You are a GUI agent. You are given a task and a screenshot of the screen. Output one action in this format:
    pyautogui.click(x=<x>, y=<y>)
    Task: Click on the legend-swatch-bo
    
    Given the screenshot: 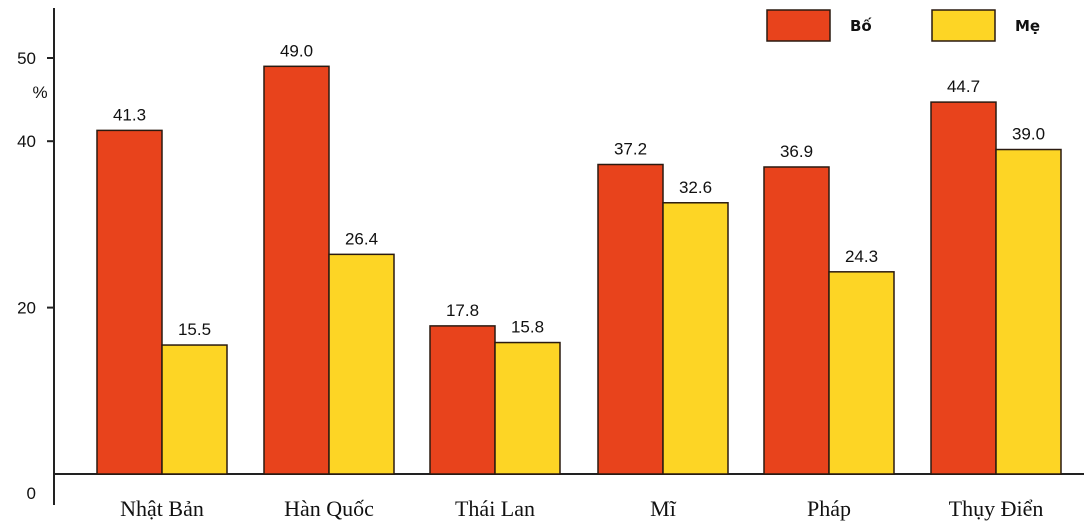 What is the action you would take?
    pyautogui.click(x=798, y=25)
    